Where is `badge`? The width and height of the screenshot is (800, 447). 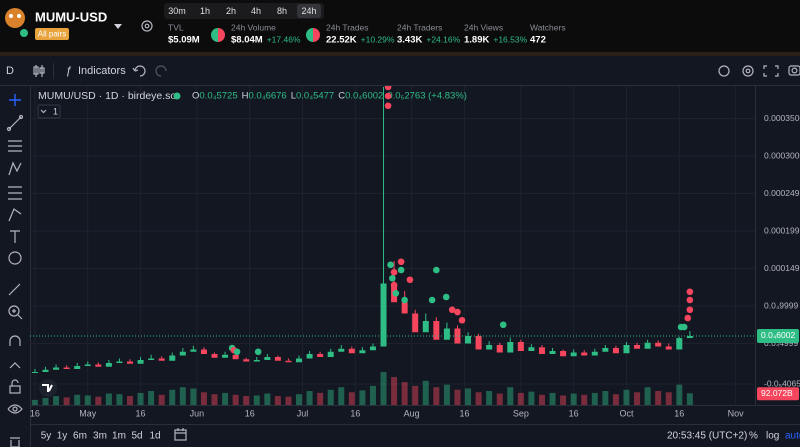
badge is located at coordinates (52, 34).